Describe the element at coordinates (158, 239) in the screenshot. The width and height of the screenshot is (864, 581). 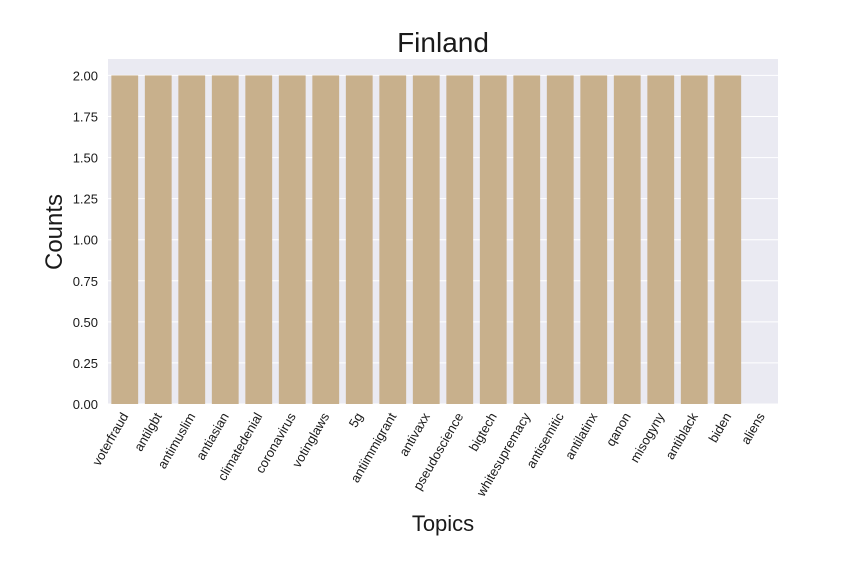
I see `bar-antilgbt` at that location.